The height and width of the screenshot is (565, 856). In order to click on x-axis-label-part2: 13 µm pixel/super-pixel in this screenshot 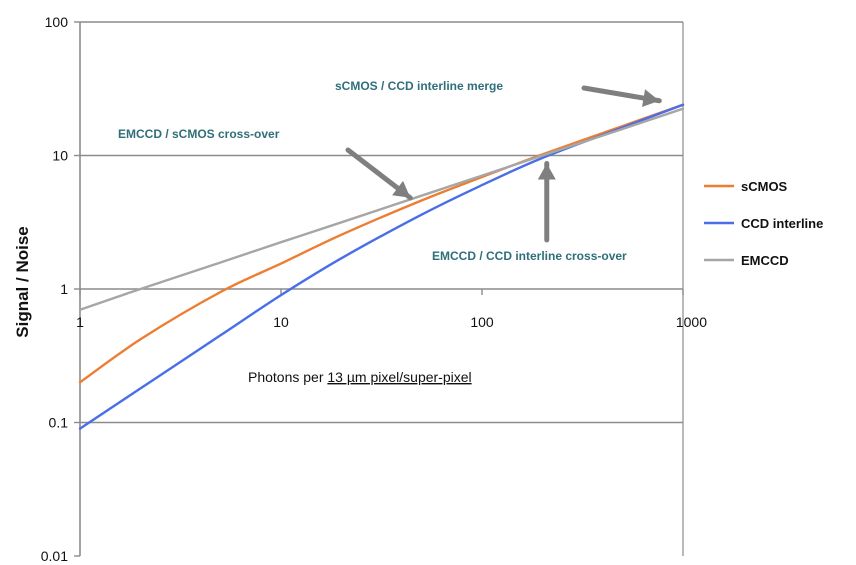, I will do `click(399, 377)`.